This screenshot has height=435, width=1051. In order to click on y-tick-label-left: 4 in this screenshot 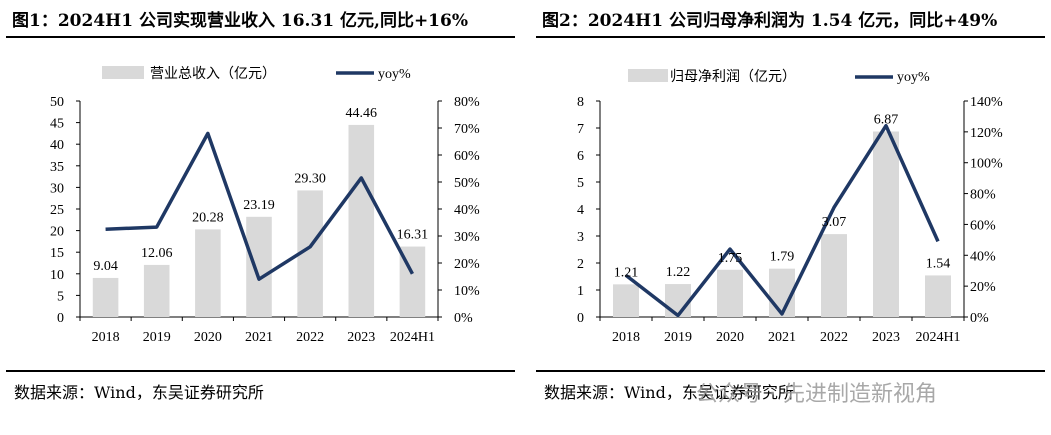, I will do `click(580, 210)`.